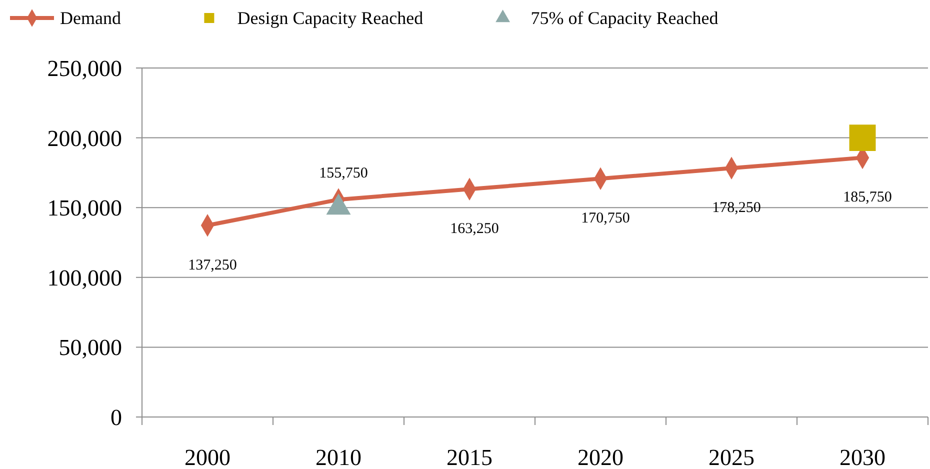 The width and height of the screenshot is (930, 469). I want to click on data-label: 163,250, so click(474, 229).